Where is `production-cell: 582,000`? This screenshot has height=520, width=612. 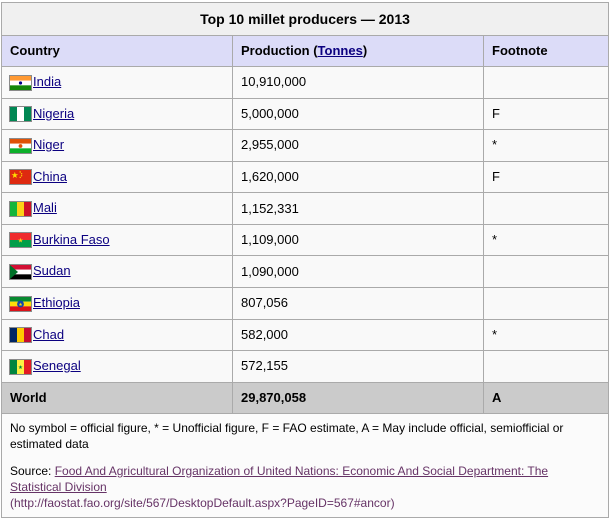
production-cell: 582,000 is located at coordinates (358, 335).